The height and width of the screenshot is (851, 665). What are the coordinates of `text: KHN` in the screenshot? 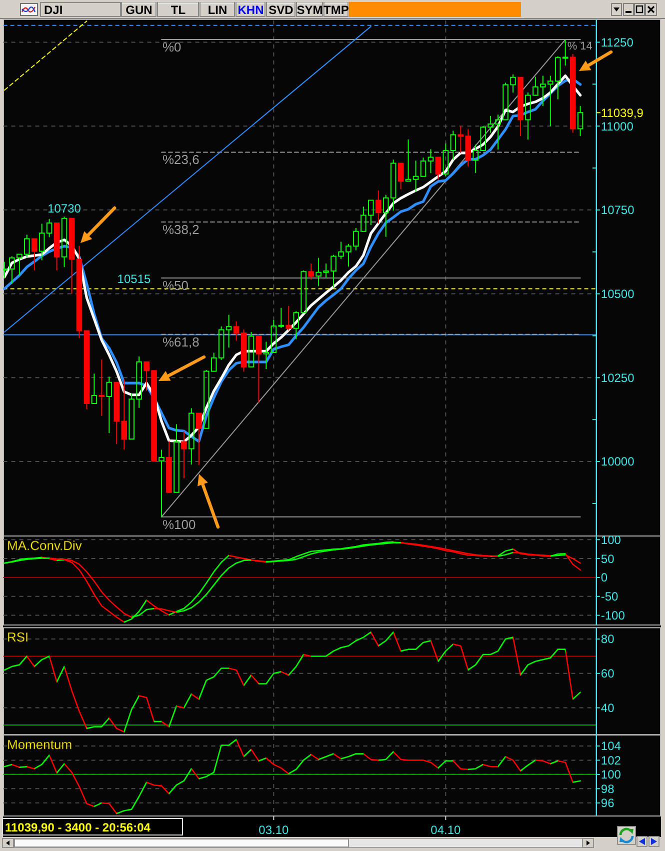 It's located at (251, 10).